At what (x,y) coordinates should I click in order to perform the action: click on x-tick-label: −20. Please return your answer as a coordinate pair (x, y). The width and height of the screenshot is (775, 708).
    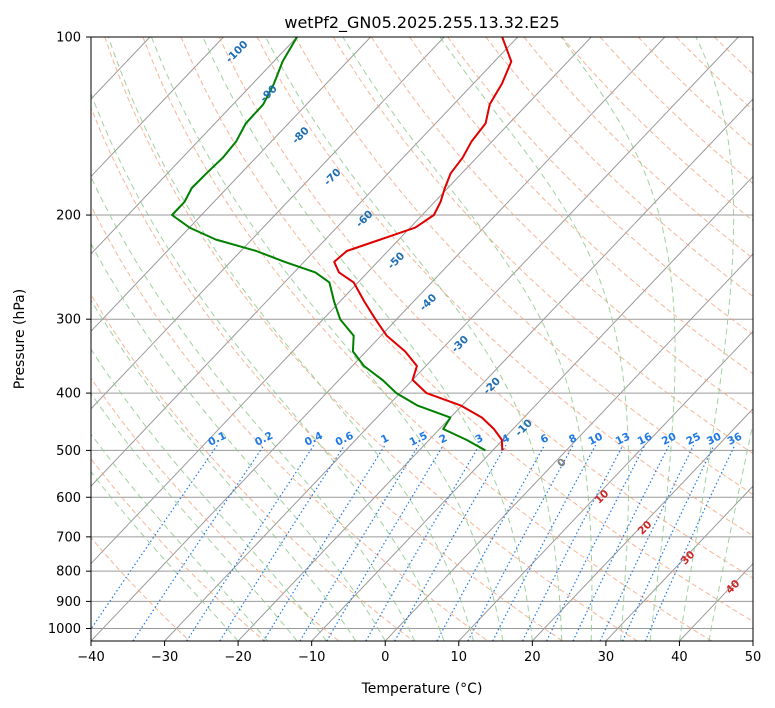
    Looking at the image, I should click on (237, 657).